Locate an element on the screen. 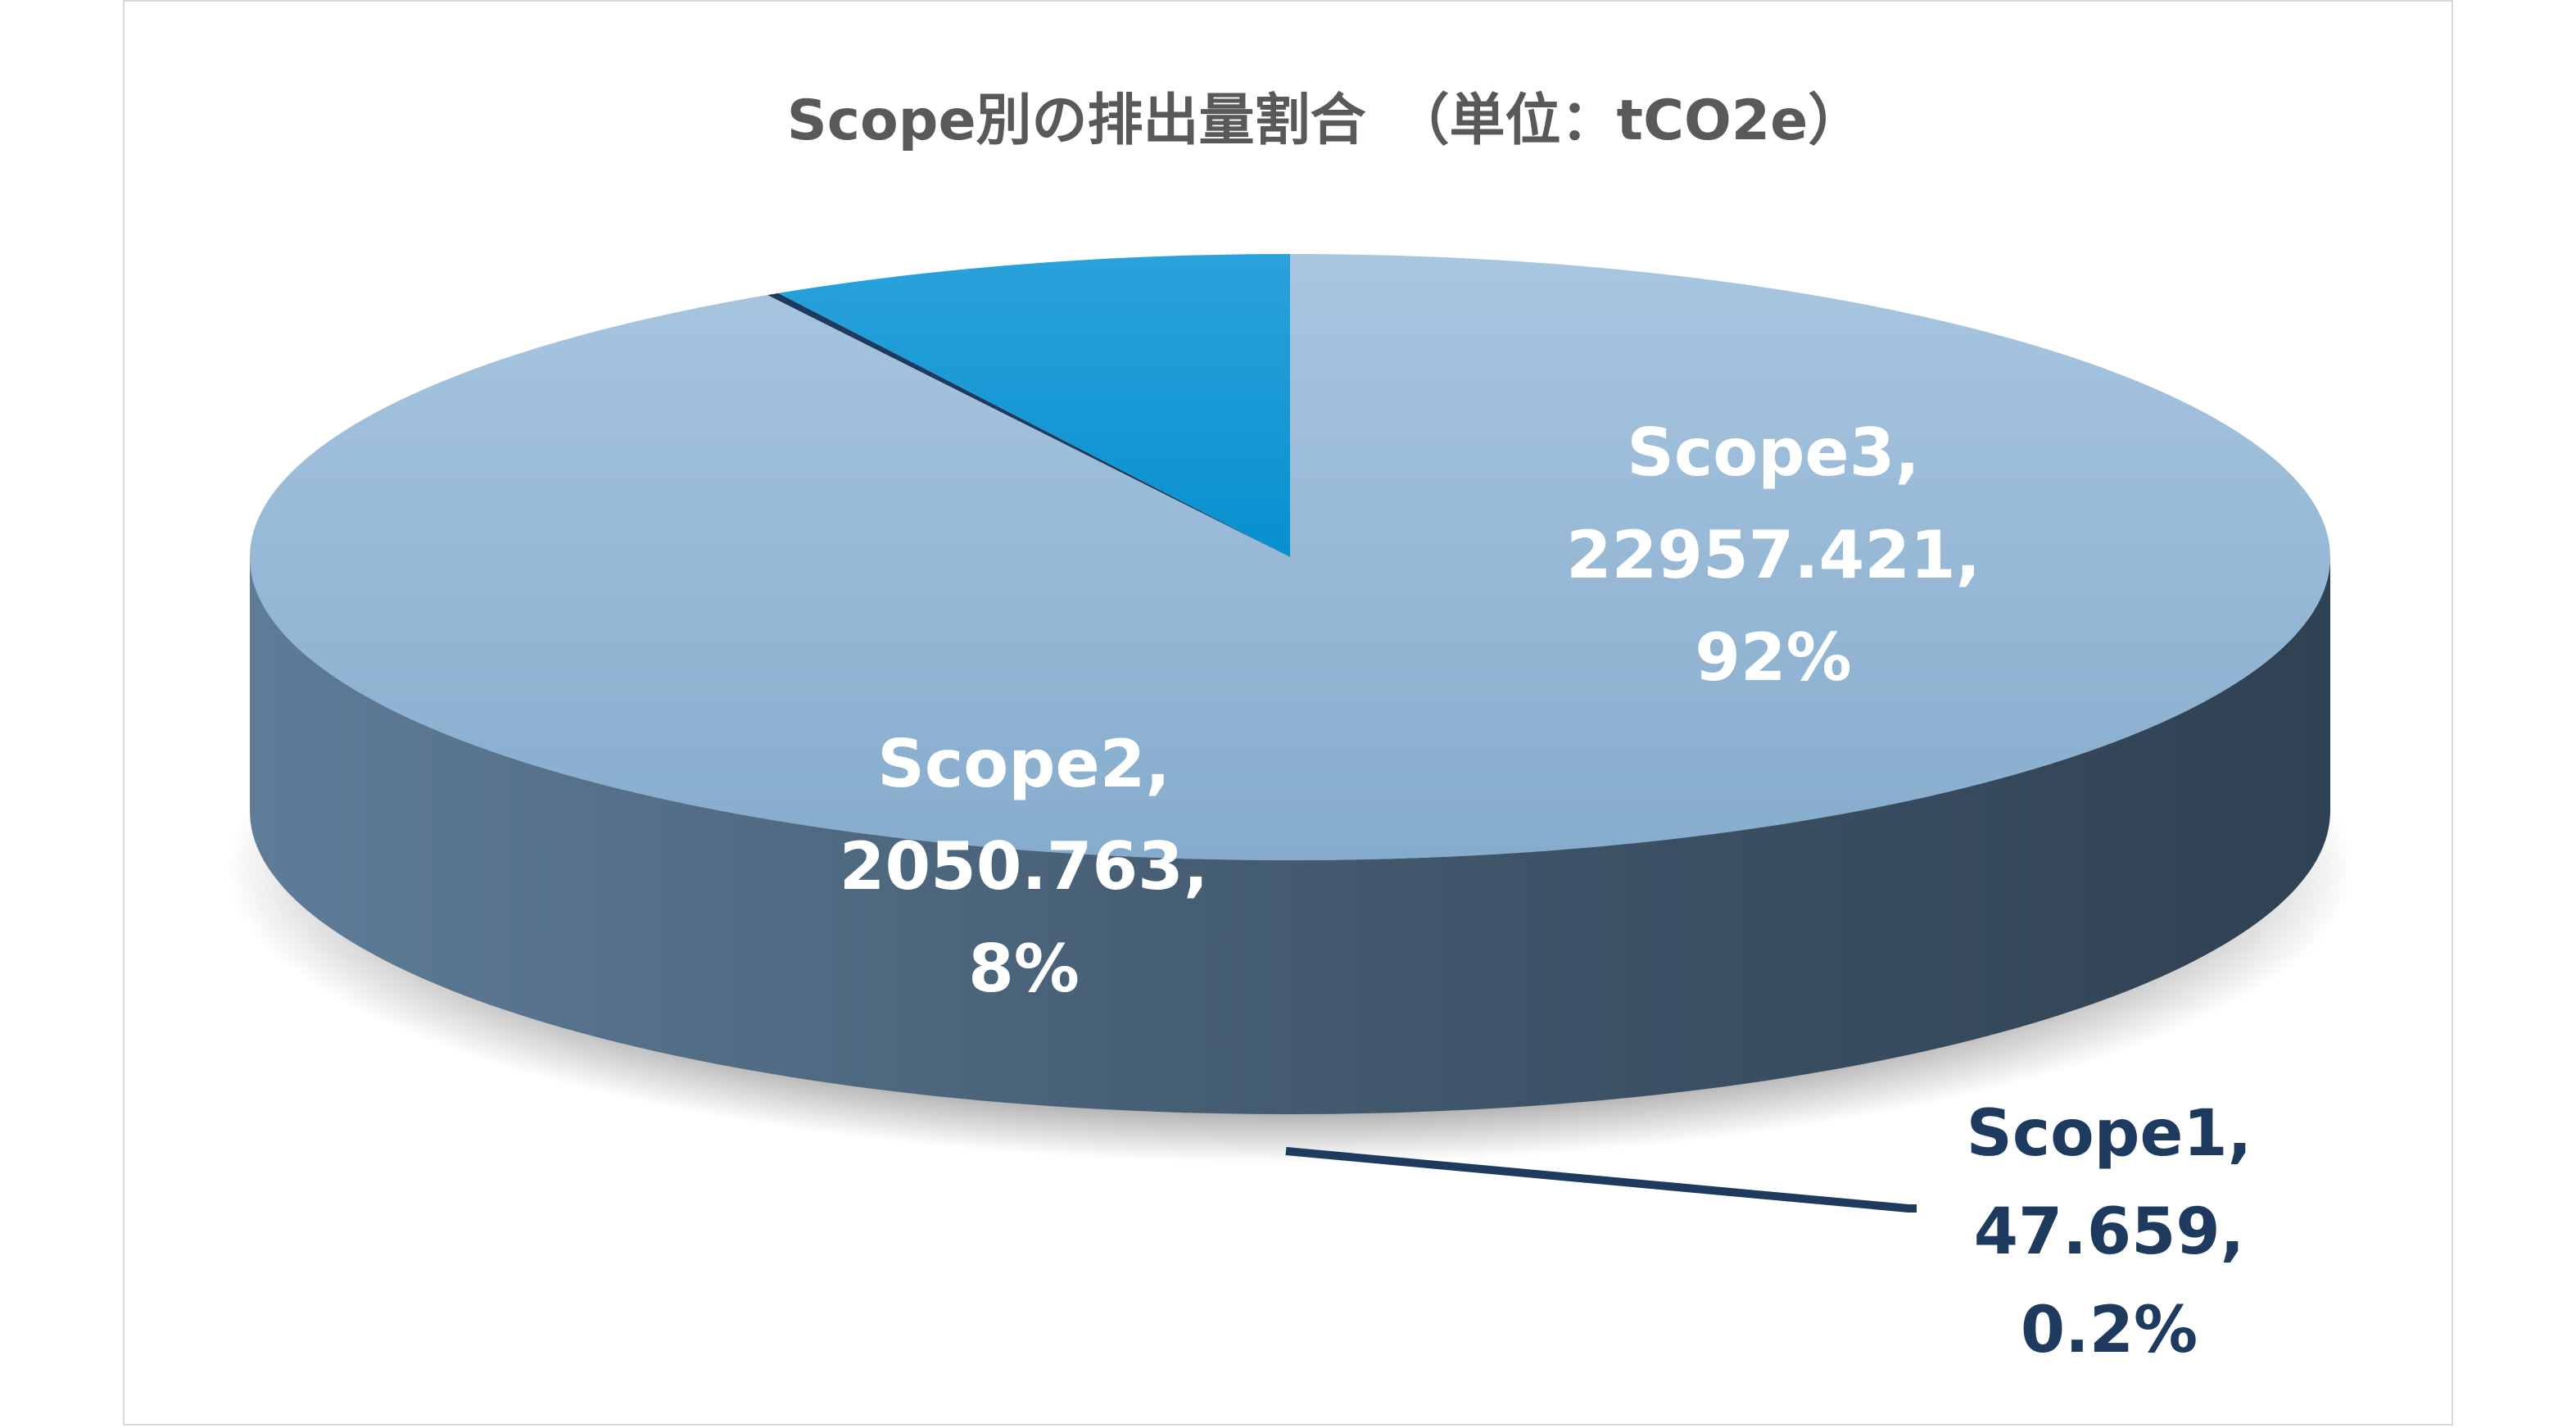 Image resolution: width=2576 pixels, height=1428 pixels. label-scope2-line1: Scope2, is located at coordinates (1023, 764).